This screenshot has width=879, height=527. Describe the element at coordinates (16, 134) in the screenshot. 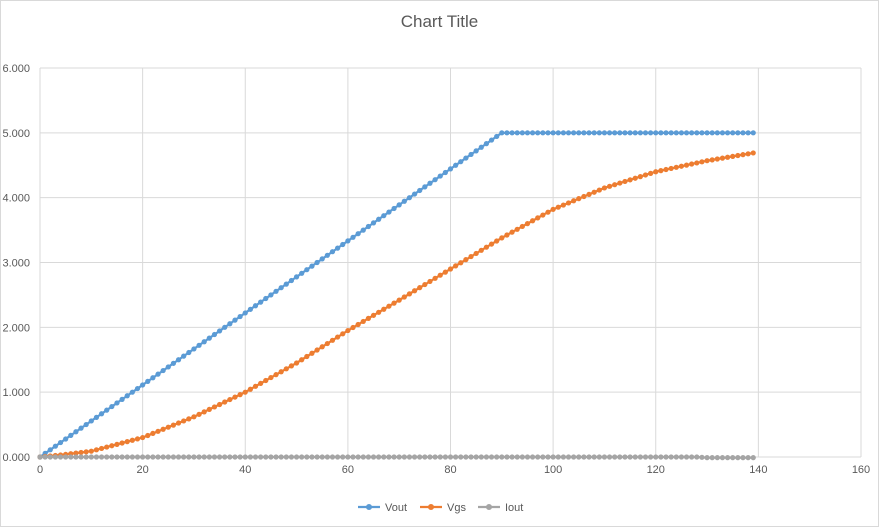

I see `y-tick-label: 5.000` at that location.